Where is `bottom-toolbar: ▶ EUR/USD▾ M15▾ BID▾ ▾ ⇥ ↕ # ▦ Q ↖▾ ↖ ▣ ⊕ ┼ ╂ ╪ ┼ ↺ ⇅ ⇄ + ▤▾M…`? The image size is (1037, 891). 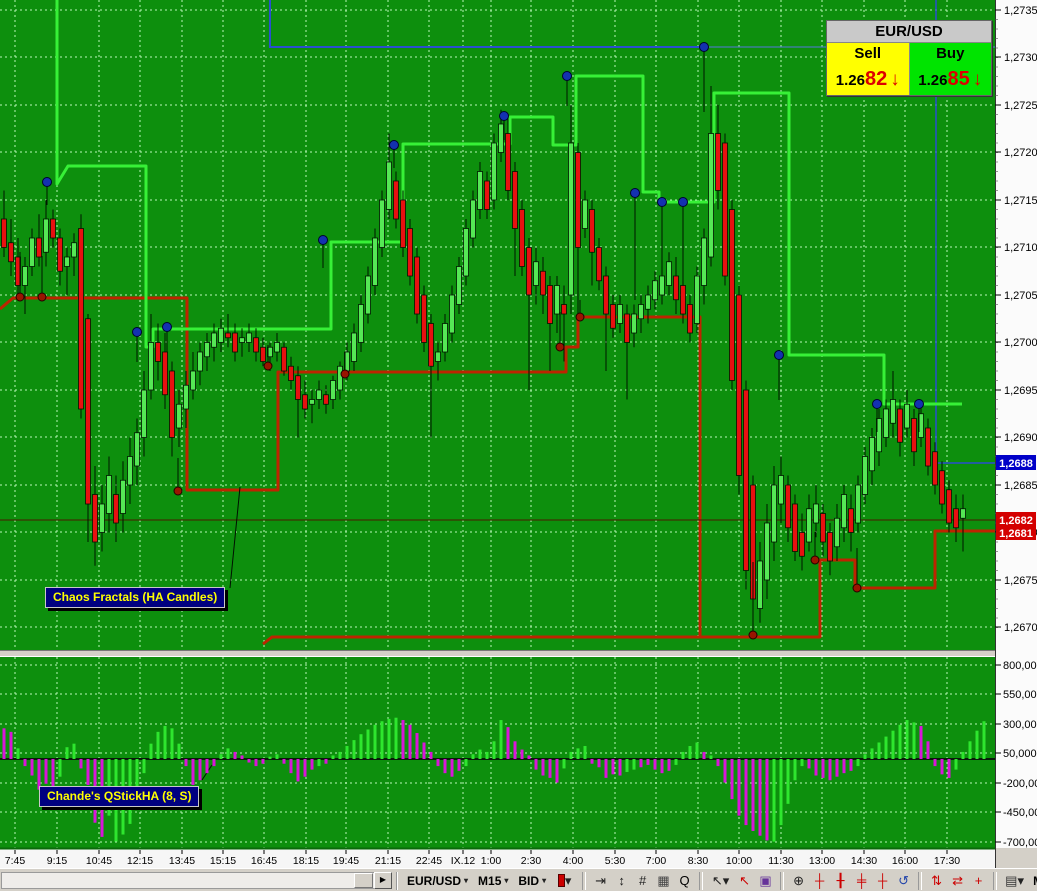
bottom-toolbar: ▶ EUR/USD▾ M15▾ BID▾ ▾ ⇥ ↕ # ▦ Q ↖▾ ↖ ▣ ⊕ ┼ ╂ ╪ ┼ ↺ ⇅ ⇄ + ▤▾M… is located at coordinates (518, 879).